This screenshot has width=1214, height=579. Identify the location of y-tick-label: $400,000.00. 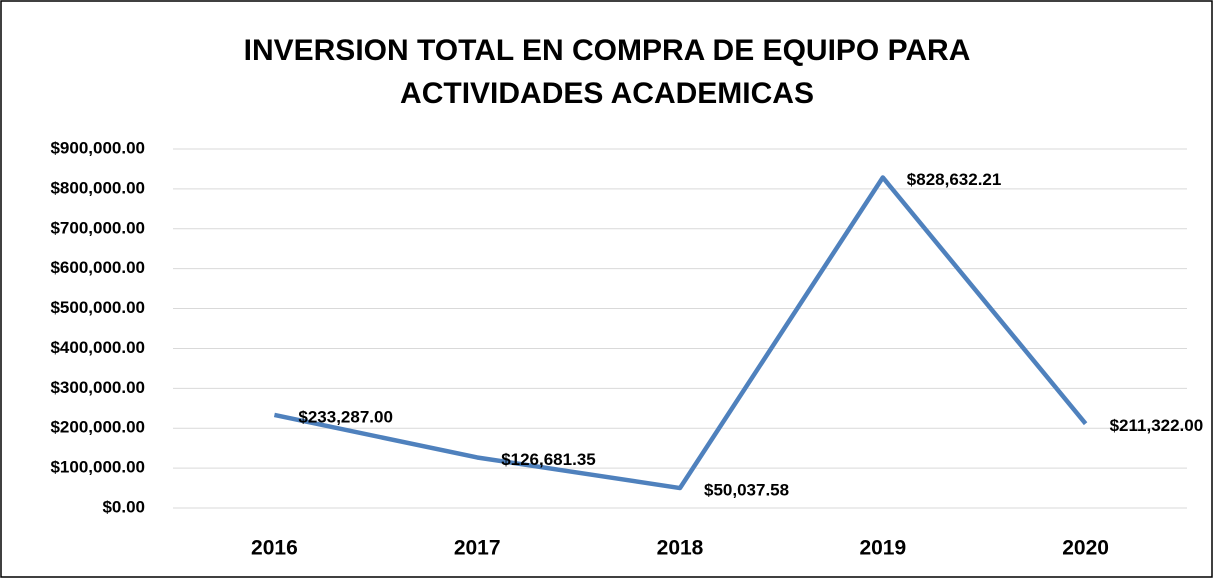
(97, 347).